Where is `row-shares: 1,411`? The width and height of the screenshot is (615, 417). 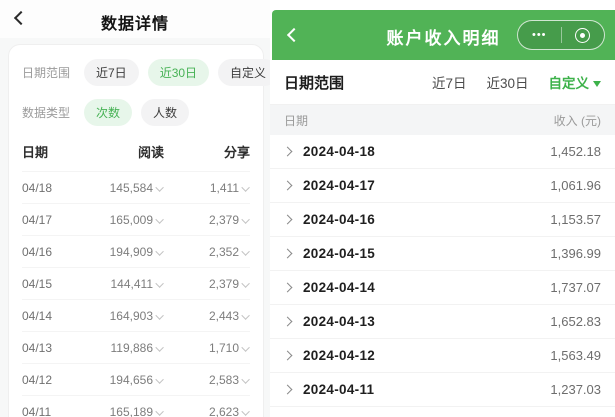 row-shares: 1,411 is located at coordinates (207, 188).